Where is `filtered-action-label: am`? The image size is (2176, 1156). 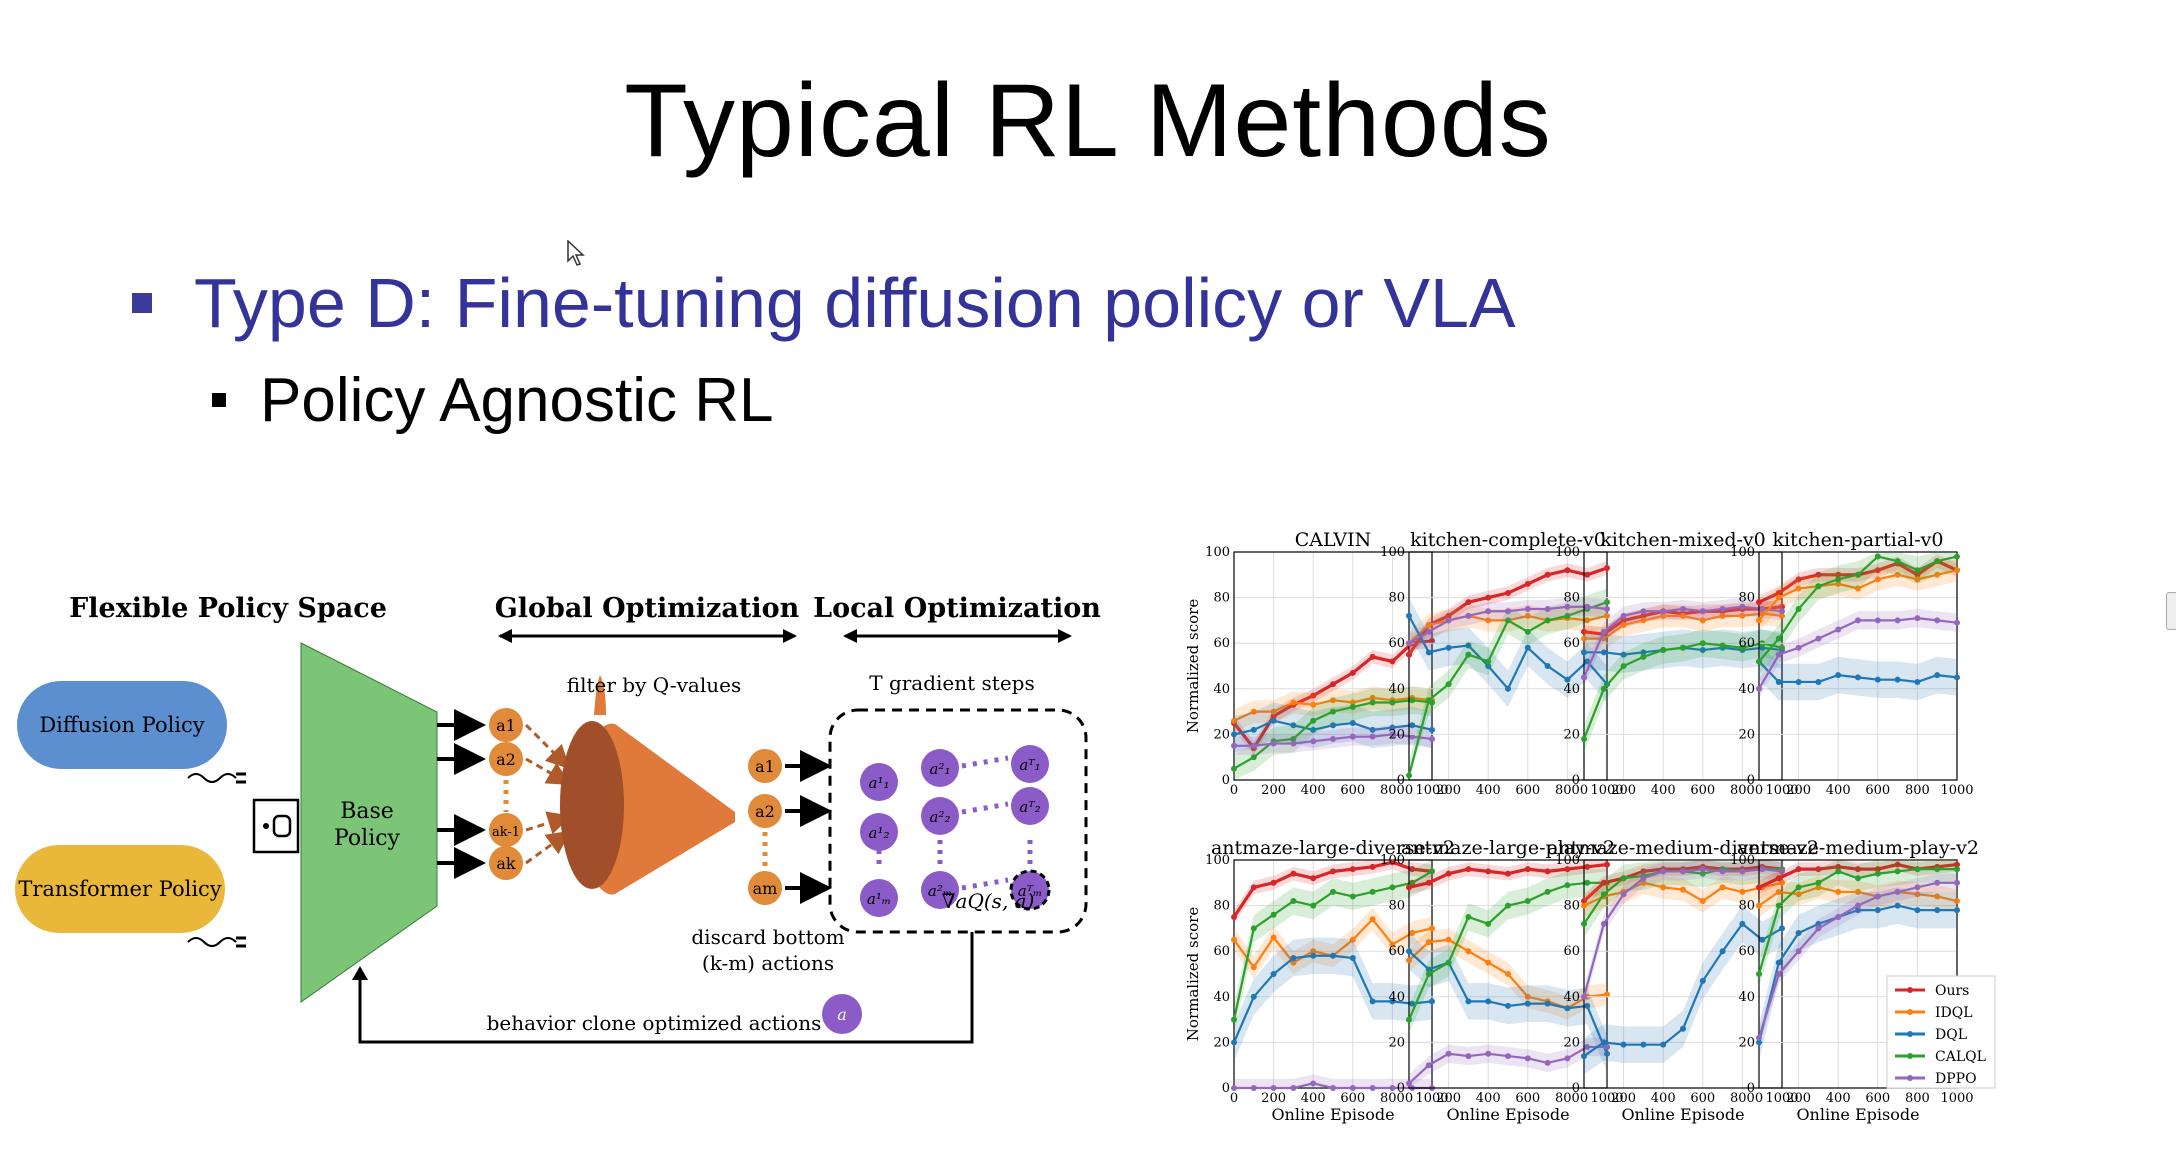
filtered-action-label: am is located at coordinates (765, 888).